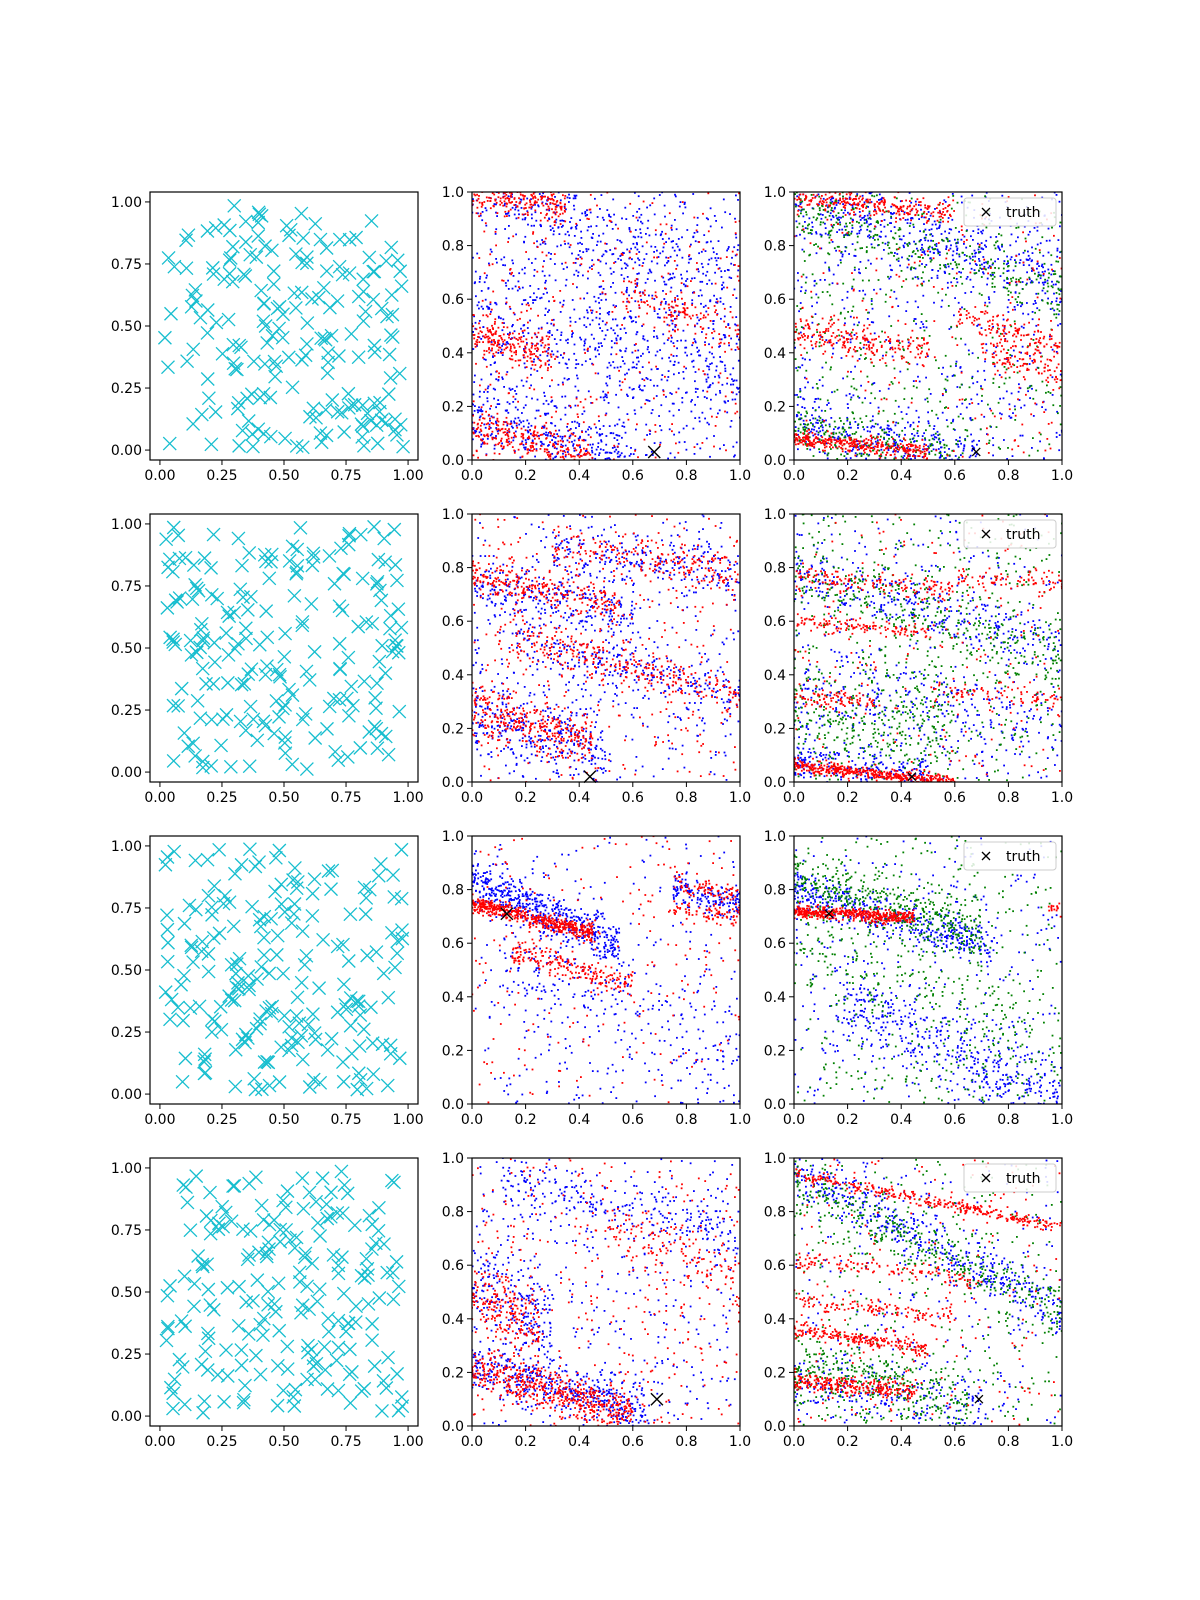 The image size is (1200, 1600). I want to click on r1-right-red-series-point, so click(798, 210).